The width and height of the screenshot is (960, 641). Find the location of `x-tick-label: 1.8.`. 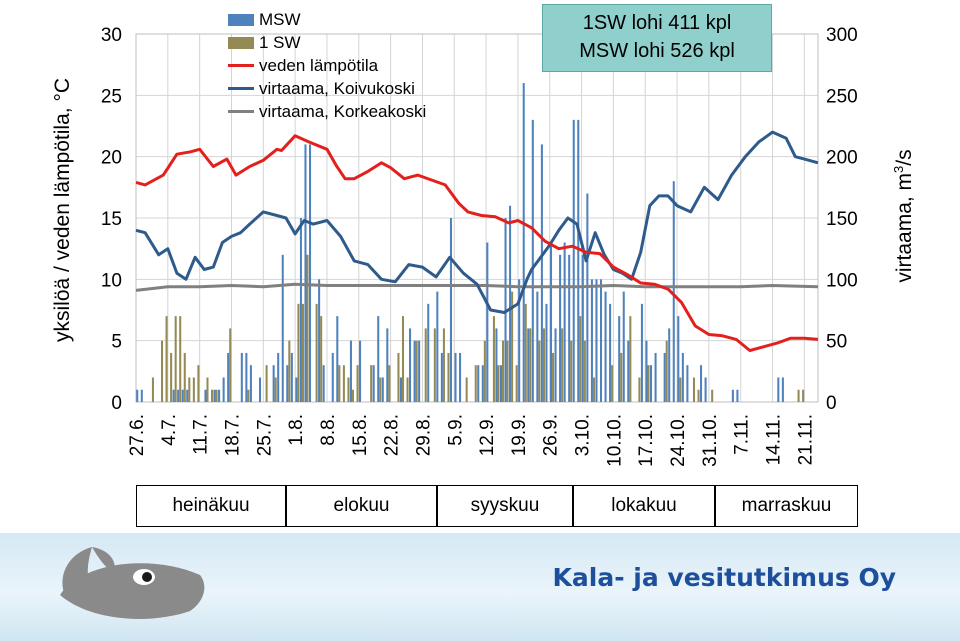

x-tick-label: 1.8. is located at coordinates (296, 430).